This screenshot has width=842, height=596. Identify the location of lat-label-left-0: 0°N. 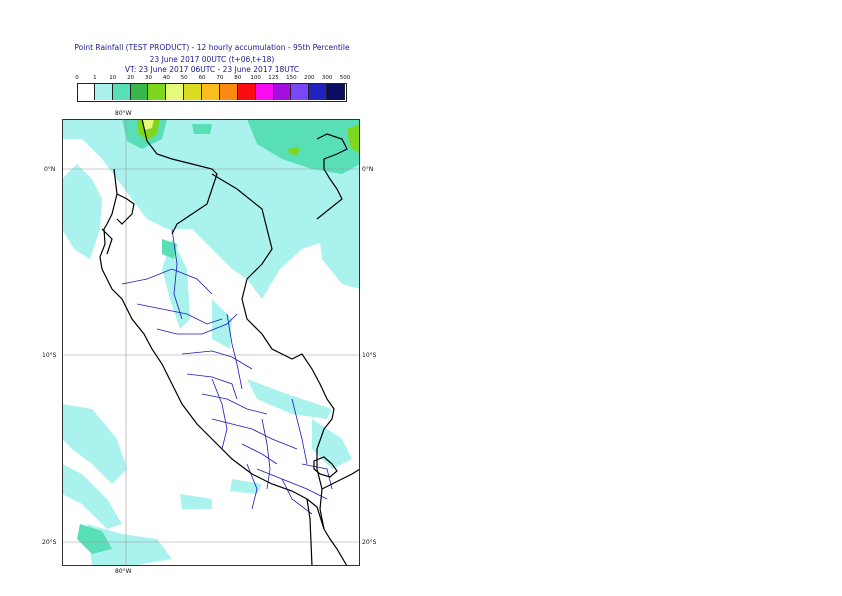
(50, 169).